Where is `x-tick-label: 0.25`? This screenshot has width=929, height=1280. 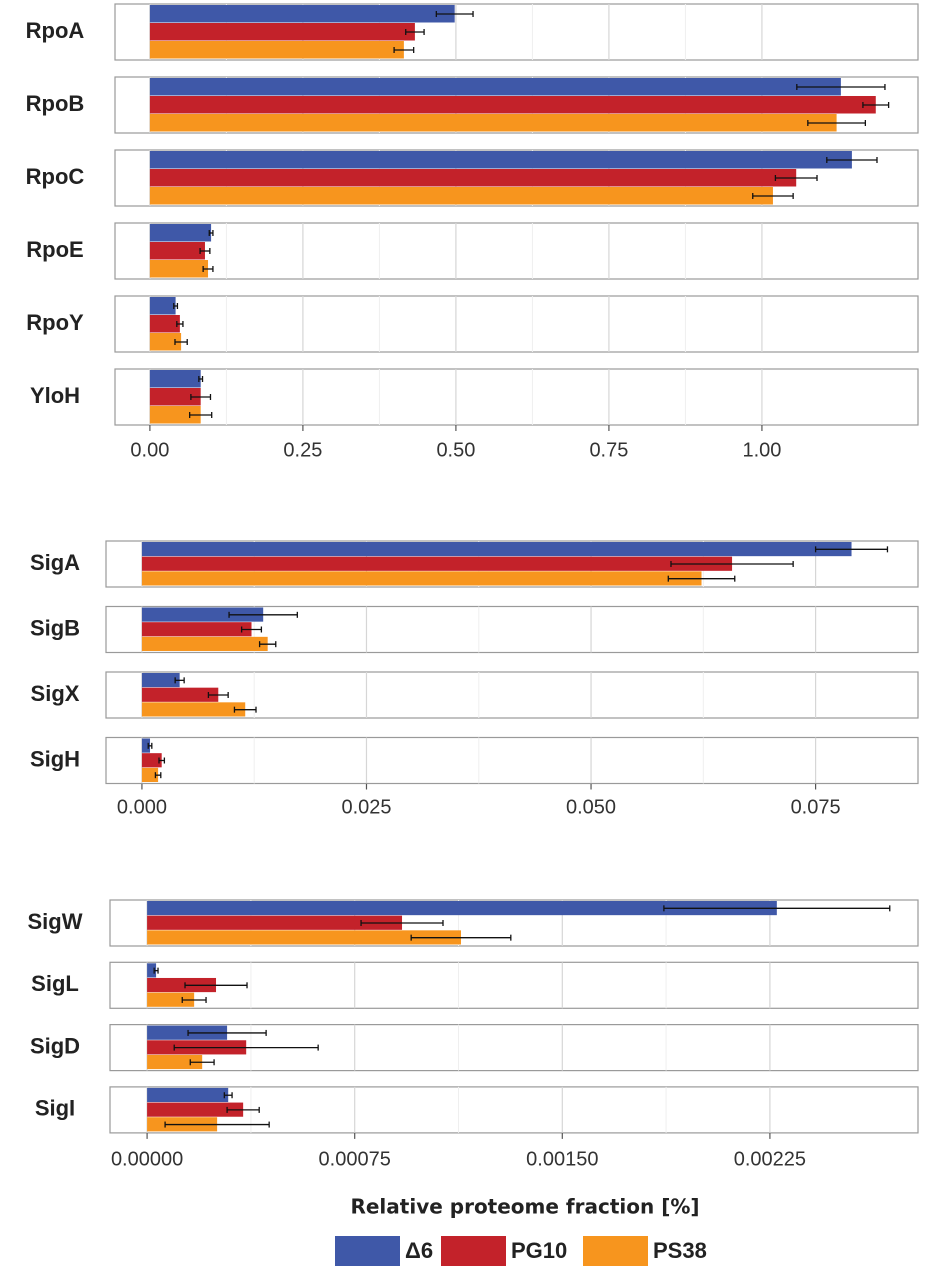
x-tick-label: 0.25 is located at coordinates (302, 450).